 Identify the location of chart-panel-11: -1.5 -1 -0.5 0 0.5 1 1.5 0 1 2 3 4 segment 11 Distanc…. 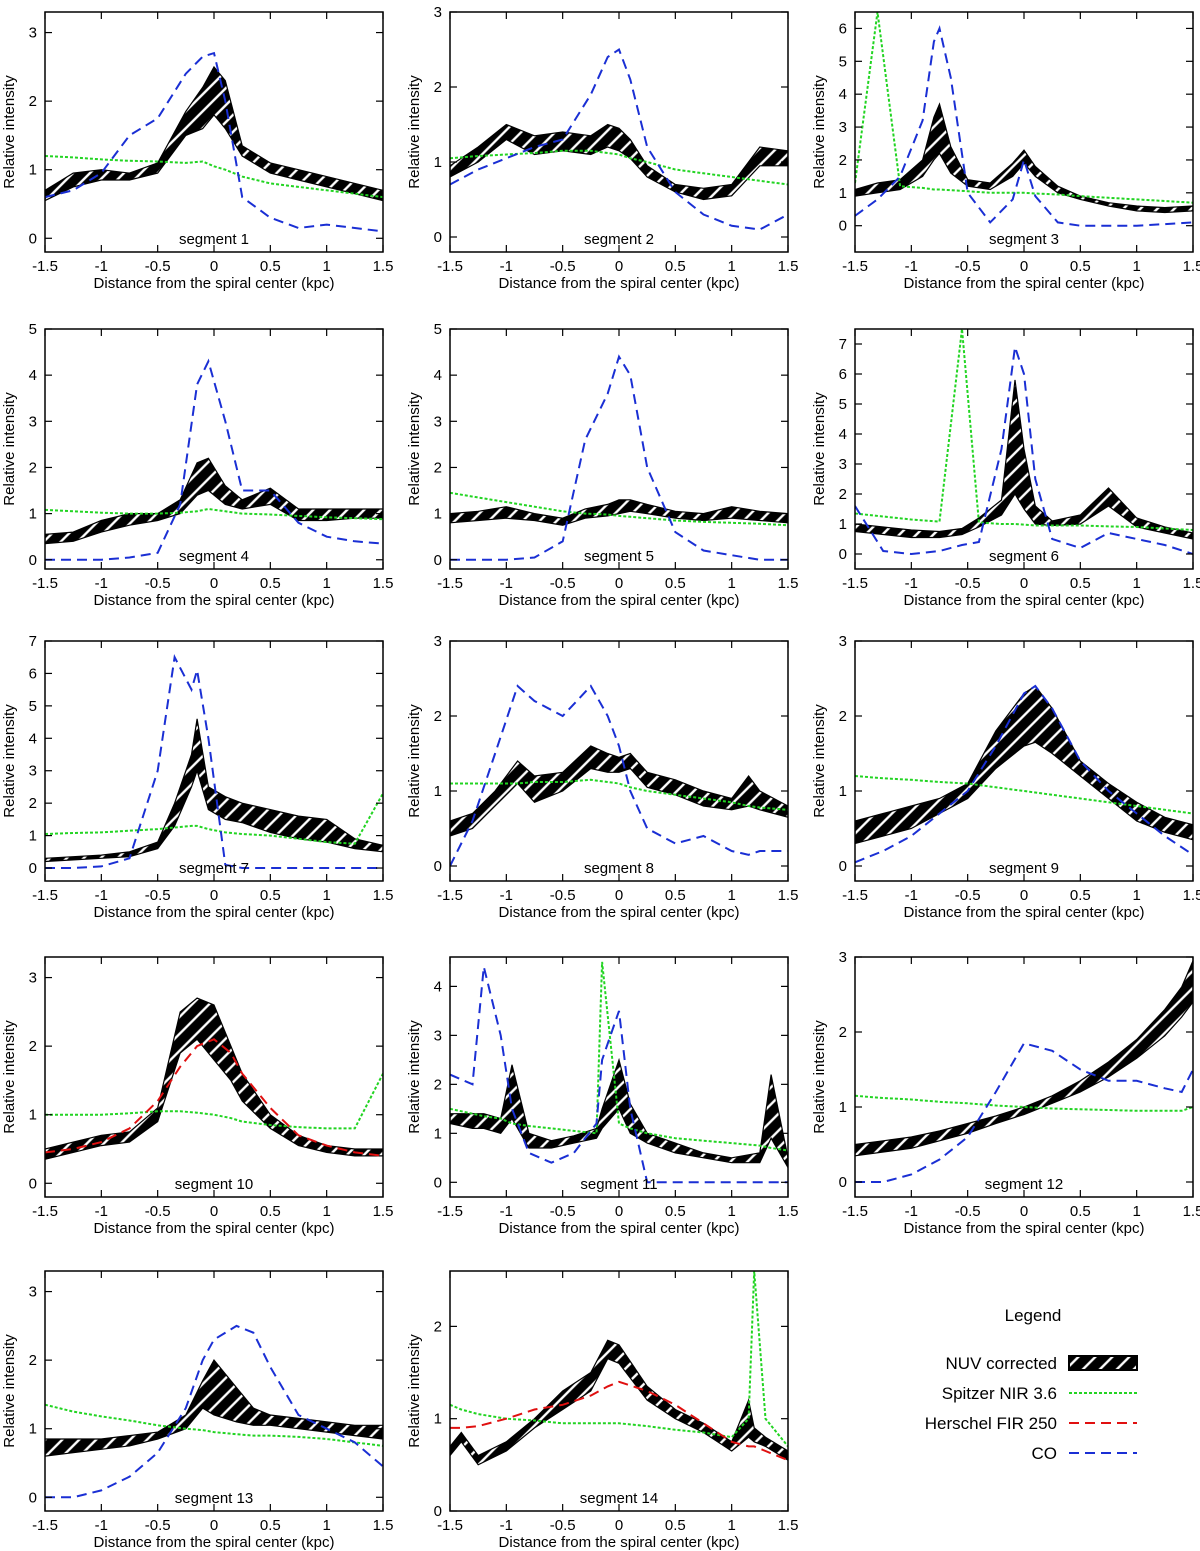
(602, 1096).